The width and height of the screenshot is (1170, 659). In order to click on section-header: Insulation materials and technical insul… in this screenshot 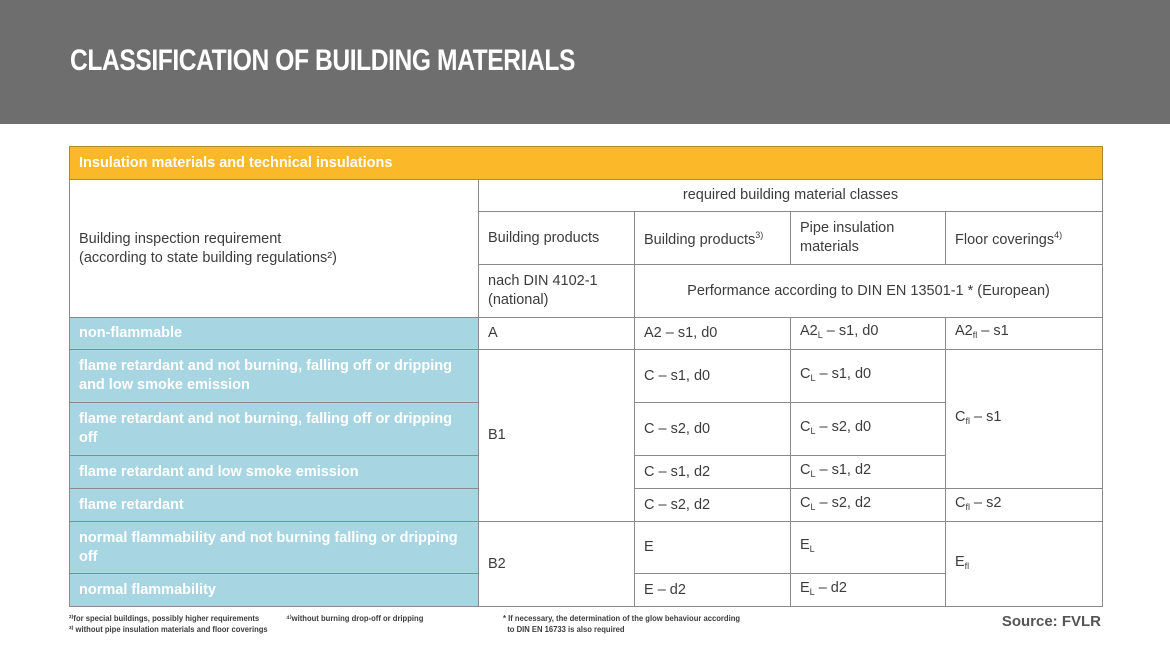, I will do `click(586, 163)`.